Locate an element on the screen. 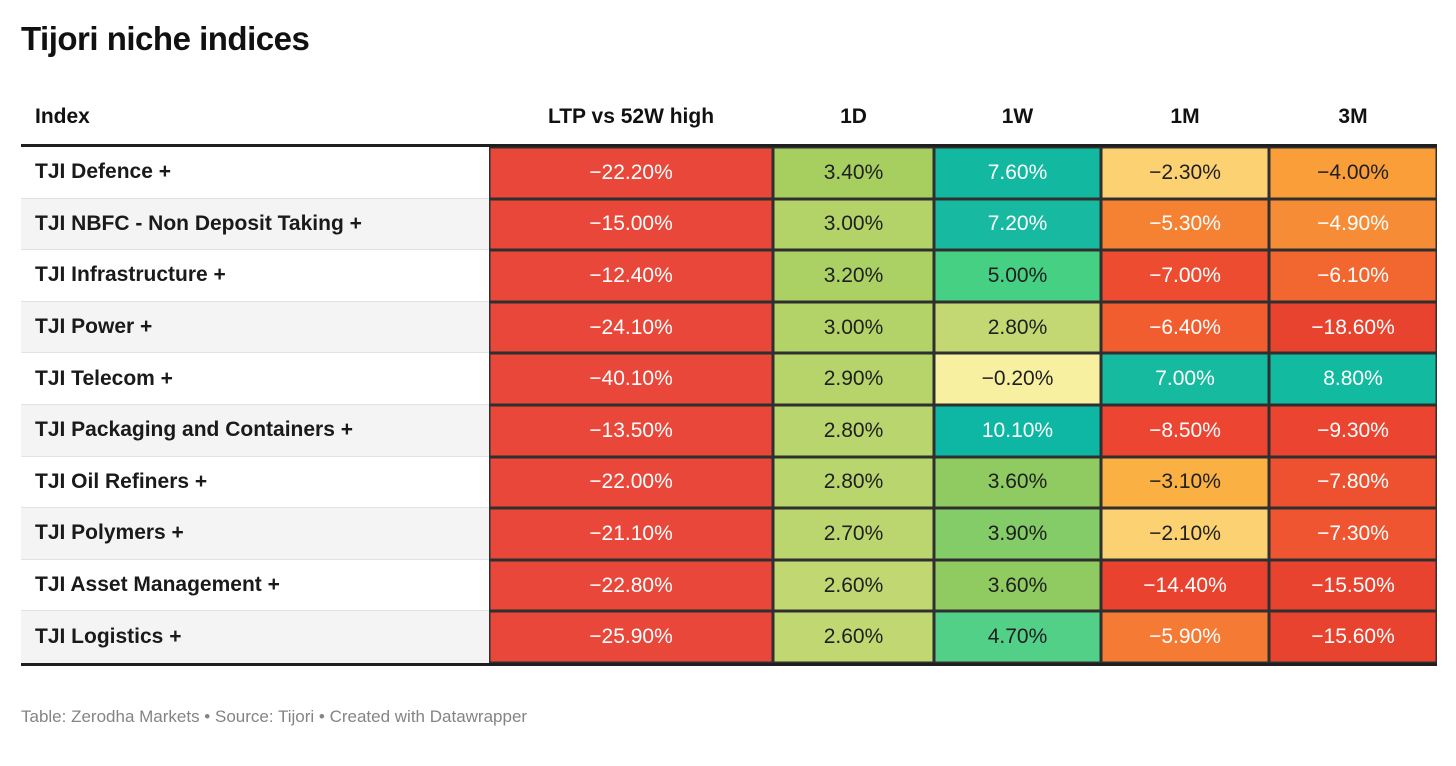 Image resolution: width=1456 pixels, height=766 pixels. column-header-3m: 3M is located at coordinates (1353, 116).